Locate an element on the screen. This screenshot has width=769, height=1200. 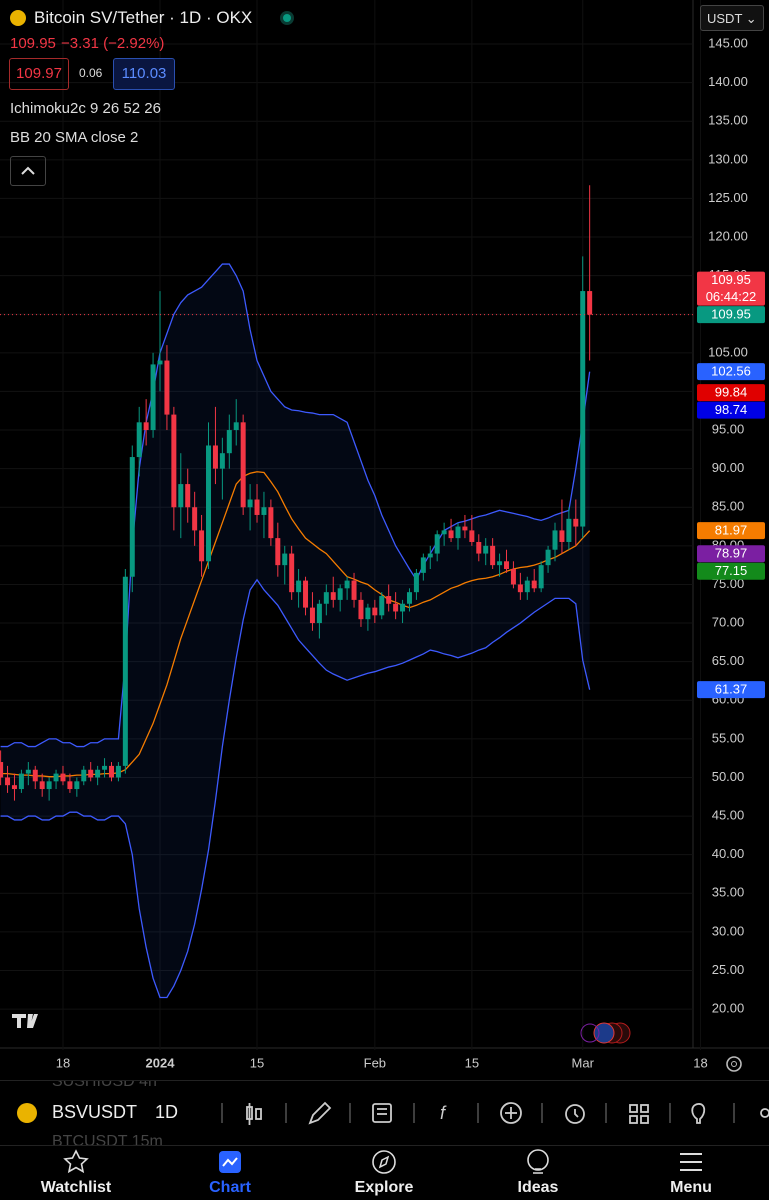
y-tick-label: 40.00 is located at coordinates (728, 853).